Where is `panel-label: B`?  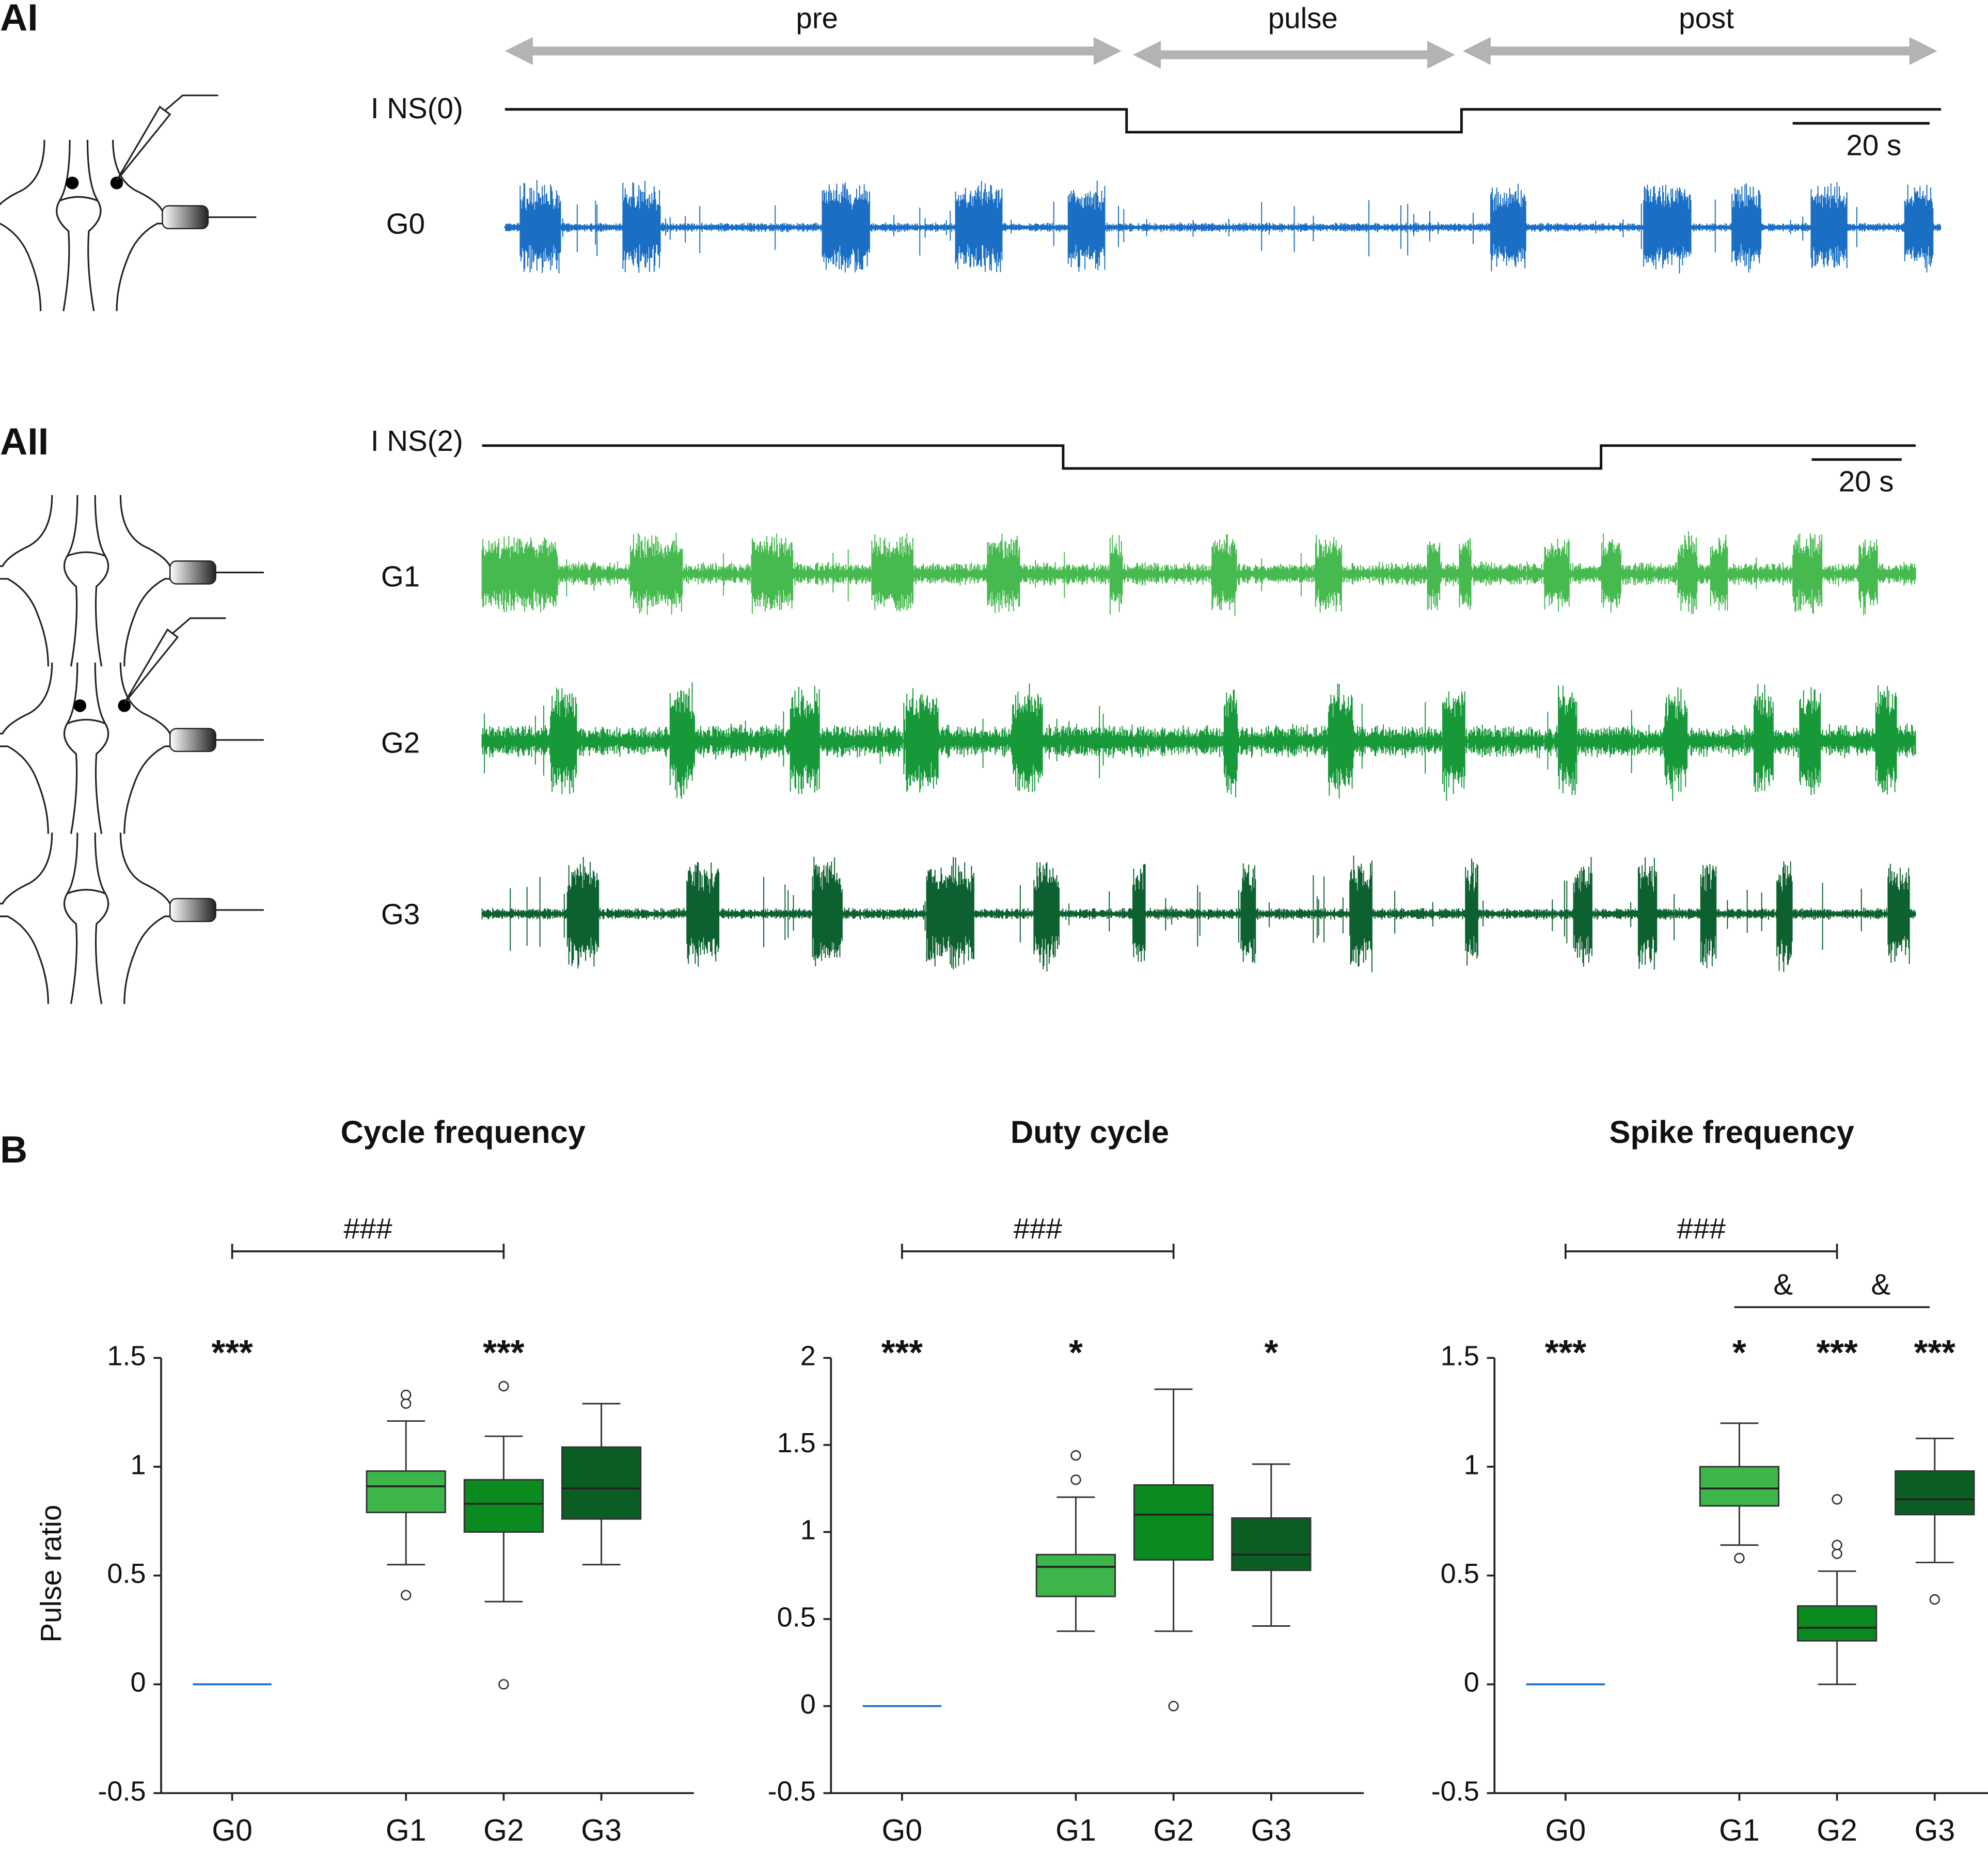
panel-label: B is located at coordinates (13, 1149).